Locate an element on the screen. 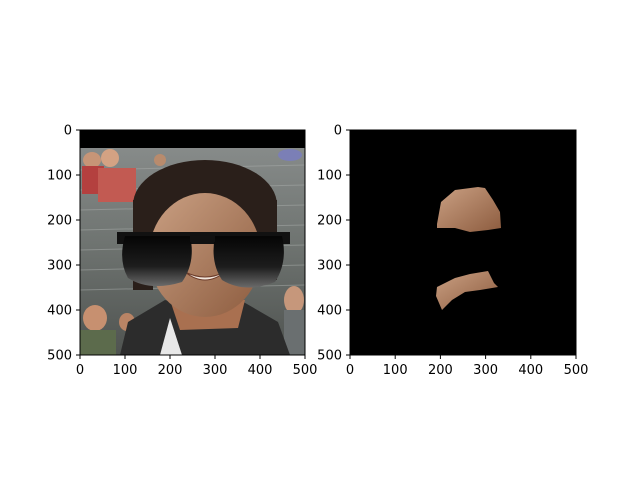 This screenshot has height=480, width=640. shirt-collar is located at coordinates (171, 336).